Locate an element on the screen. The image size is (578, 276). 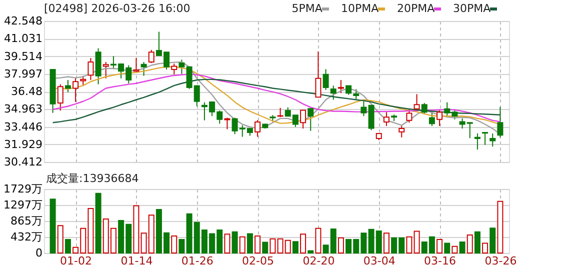
text: 成交量:13936684 is located at coordinates (92, 178).